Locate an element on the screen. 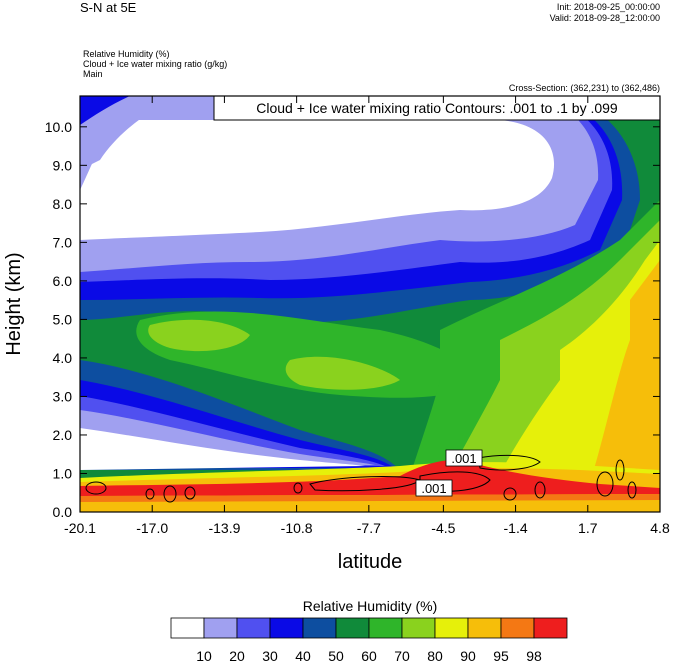 The width and height of the screenshot is (674, 668). y-tick-label: 2.0 is located at coordinates (63, 435).